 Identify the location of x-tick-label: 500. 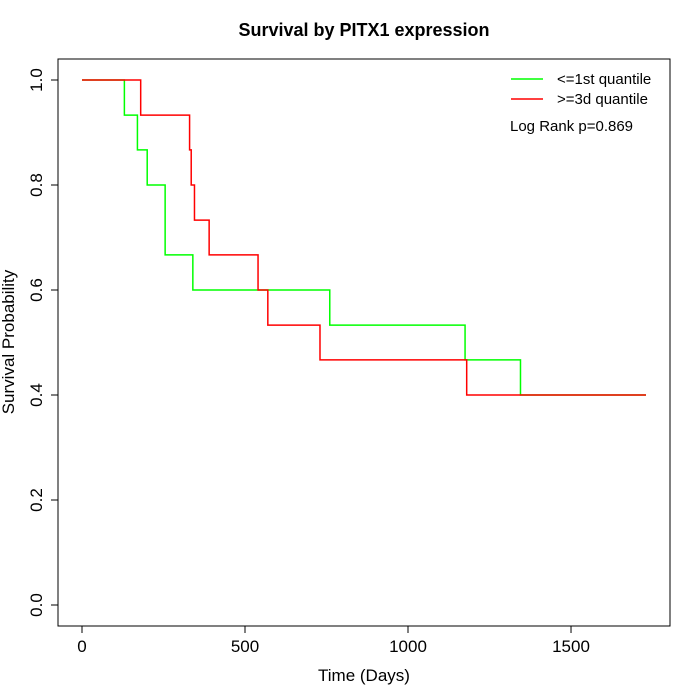
(245, 646).